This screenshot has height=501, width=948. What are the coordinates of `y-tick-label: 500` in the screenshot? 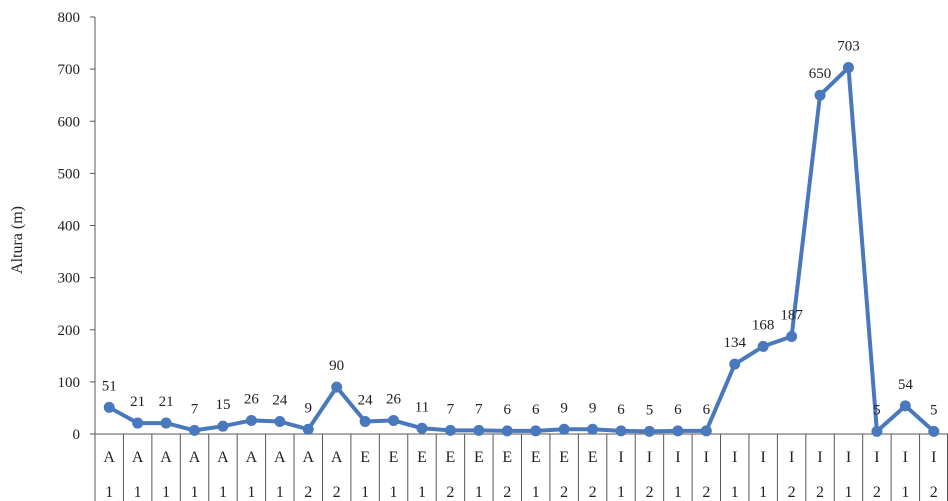 It's located at (69, 174).